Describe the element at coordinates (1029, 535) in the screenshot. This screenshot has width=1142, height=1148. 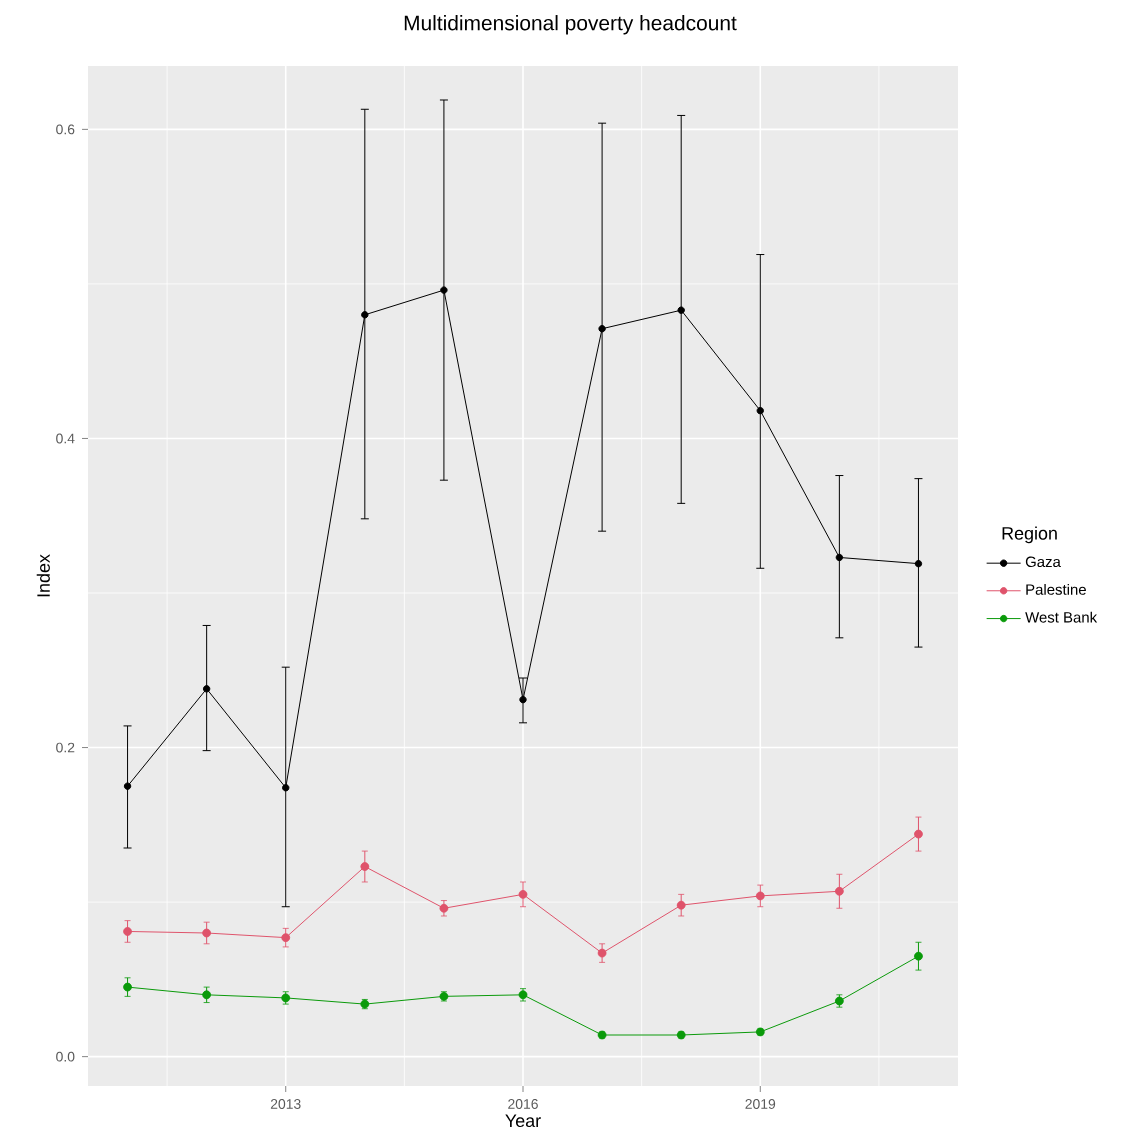
I see `legend-title: Region` at that location.